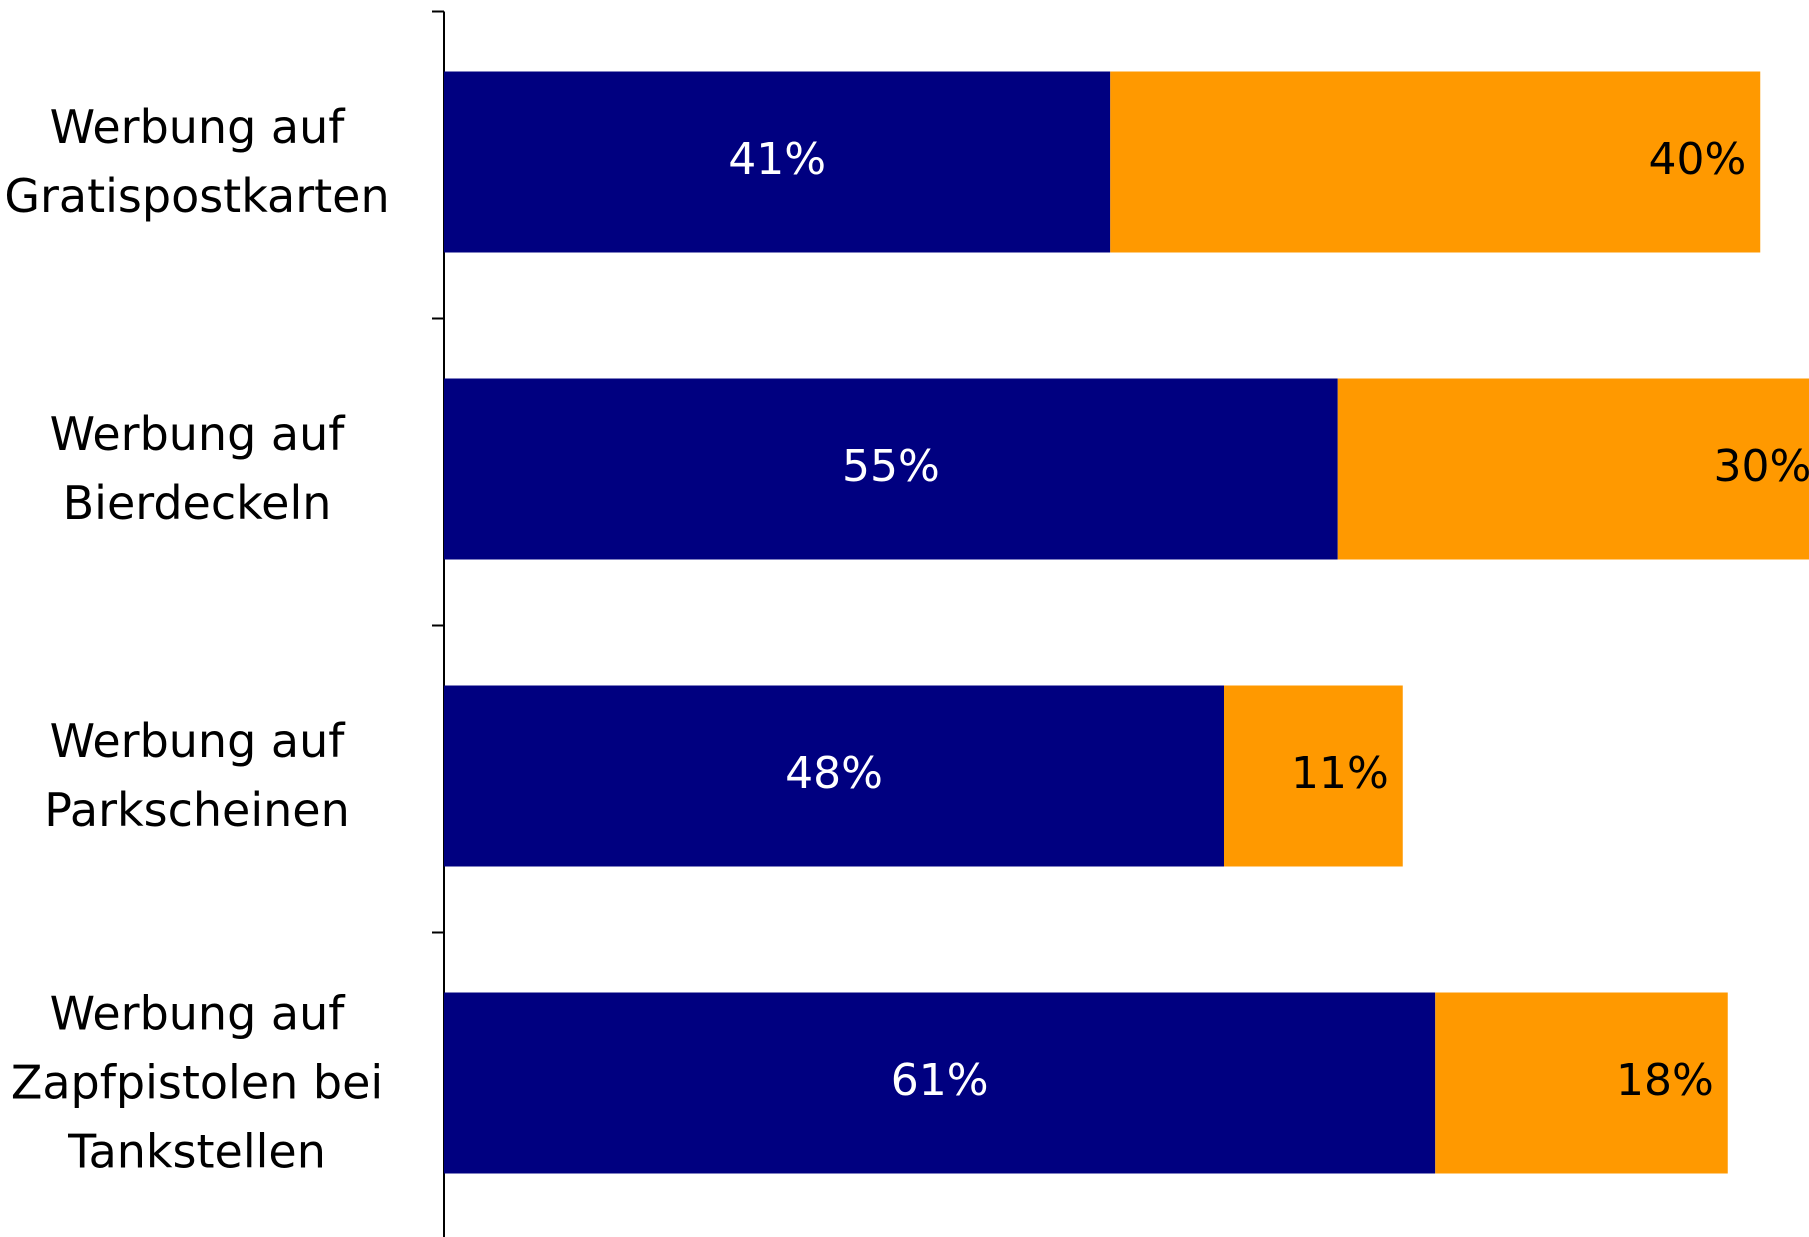 This screenshot has width=1809, height=1237. I want to click on value-label: 40%, so click(1697, 159).